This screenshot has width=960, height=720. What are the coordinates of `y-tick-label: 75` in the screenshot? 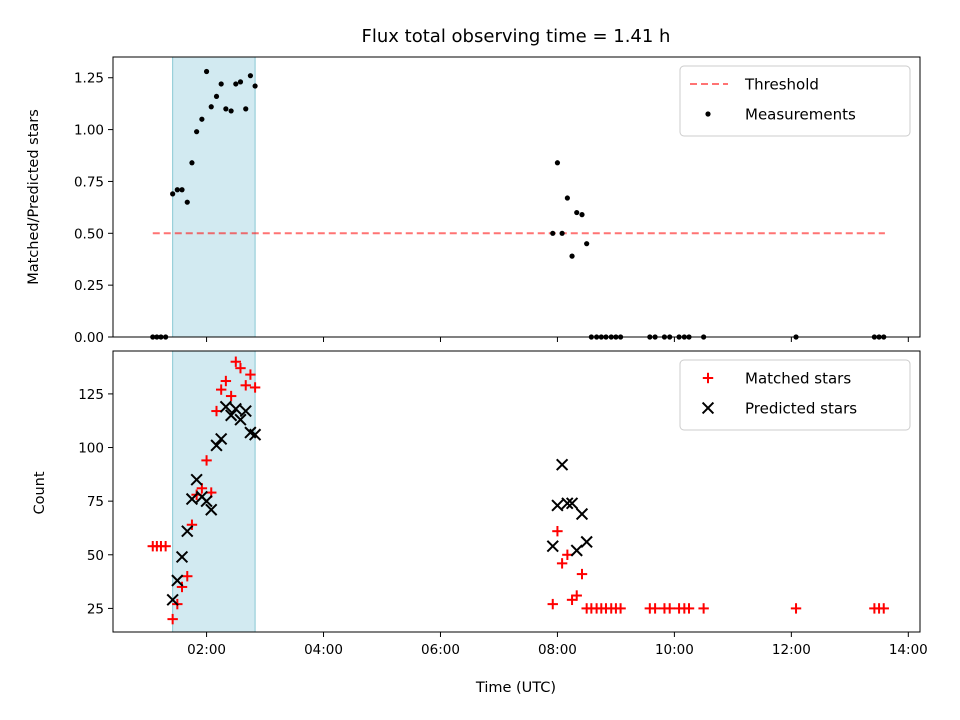 It's located at (95, 502).